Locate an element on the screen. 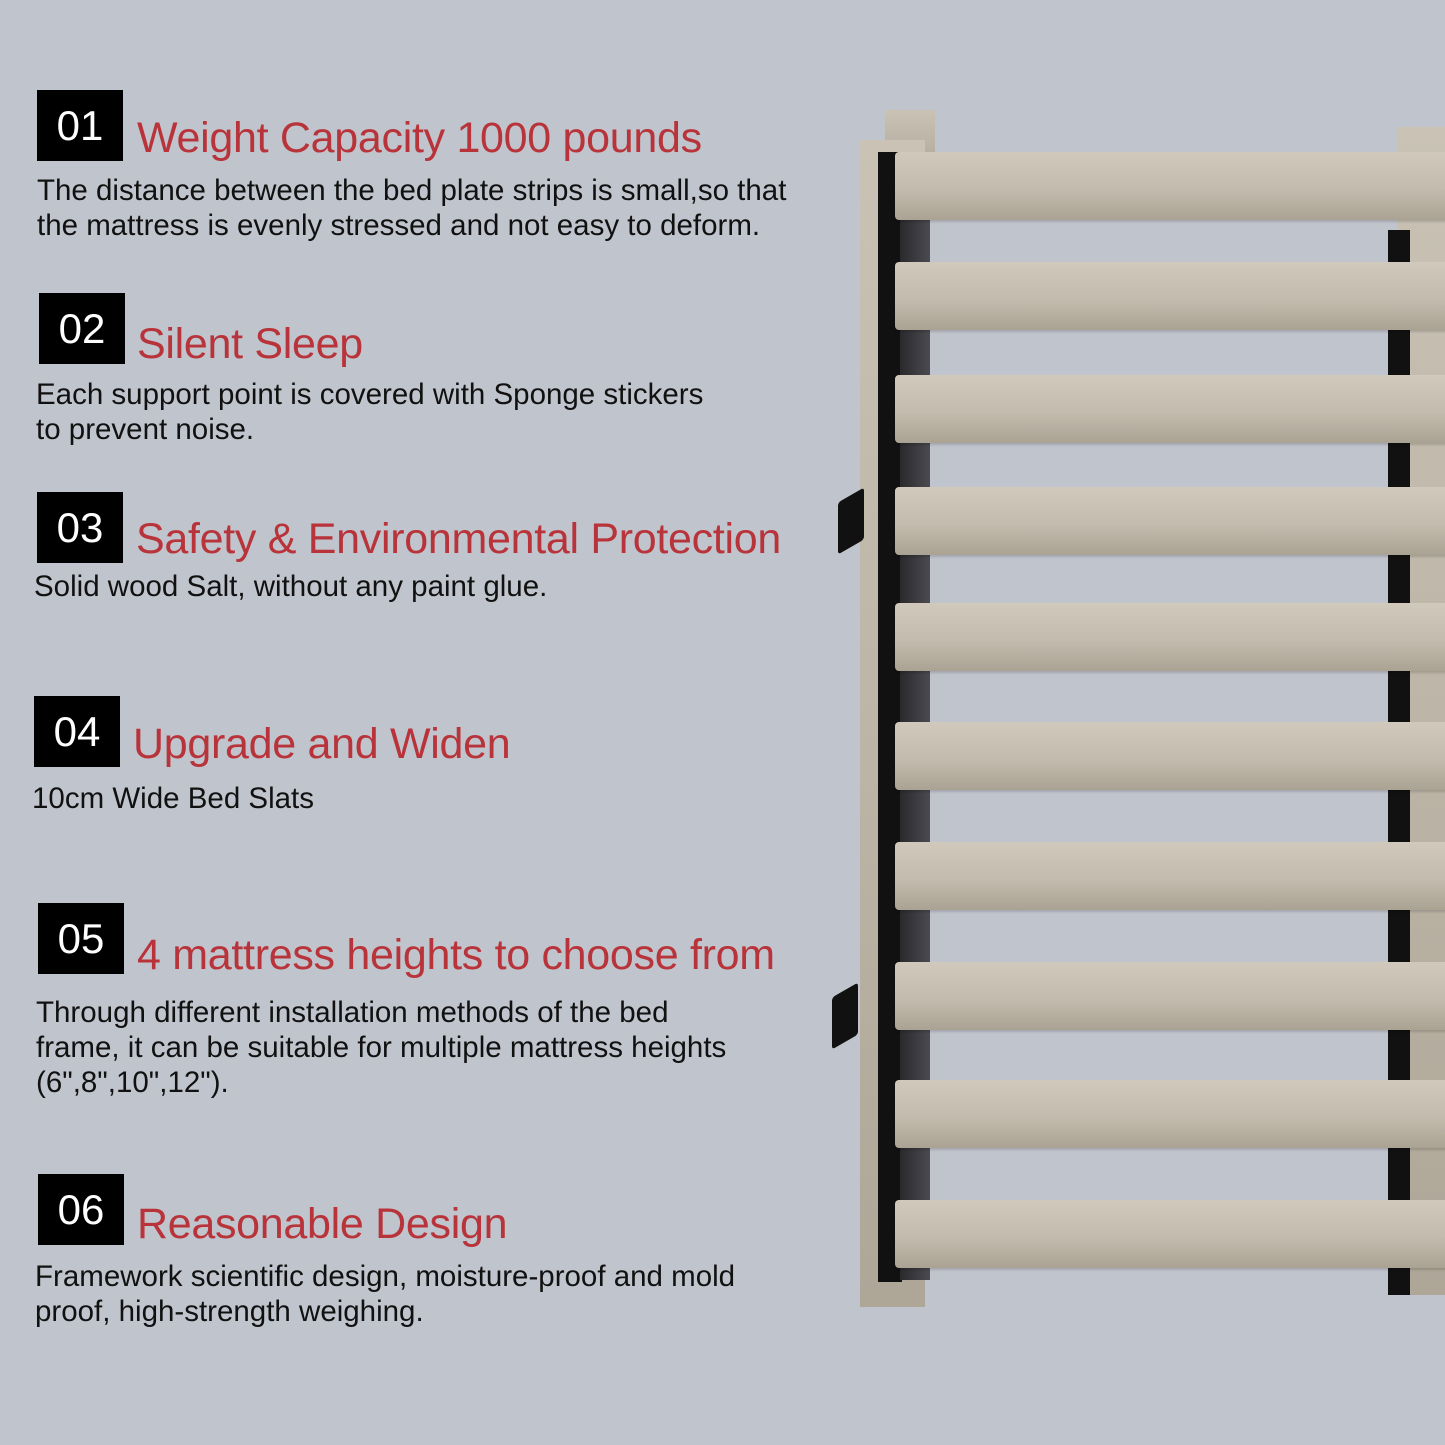 The height and width of the screenshot is (1445, 1445). feature-title: 4 mattress heights to choose from is located at coordinates (456, 955).